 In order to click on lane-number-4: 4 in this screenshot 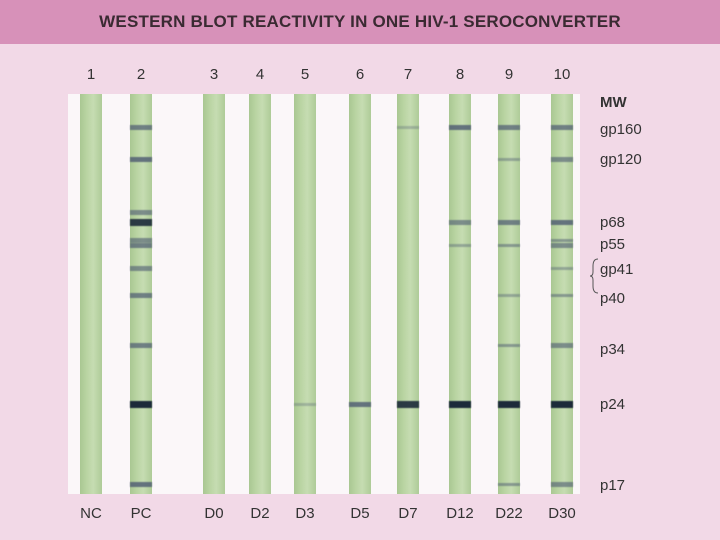, I will do `click(260, 74)`.